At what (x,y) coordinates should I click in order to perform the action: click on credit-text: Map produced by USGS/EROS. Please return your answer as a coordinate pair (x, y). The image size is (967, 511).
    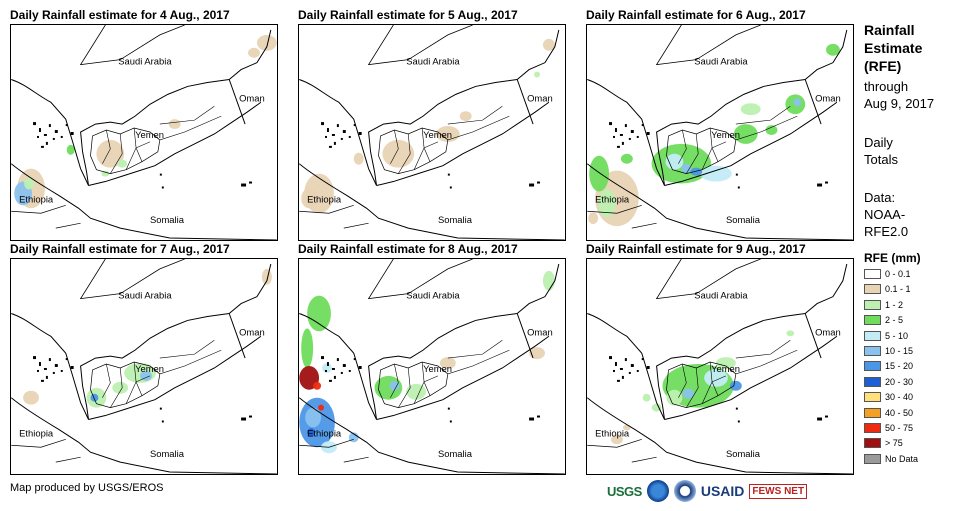
    Looking at the image, I should click on (87, 488).